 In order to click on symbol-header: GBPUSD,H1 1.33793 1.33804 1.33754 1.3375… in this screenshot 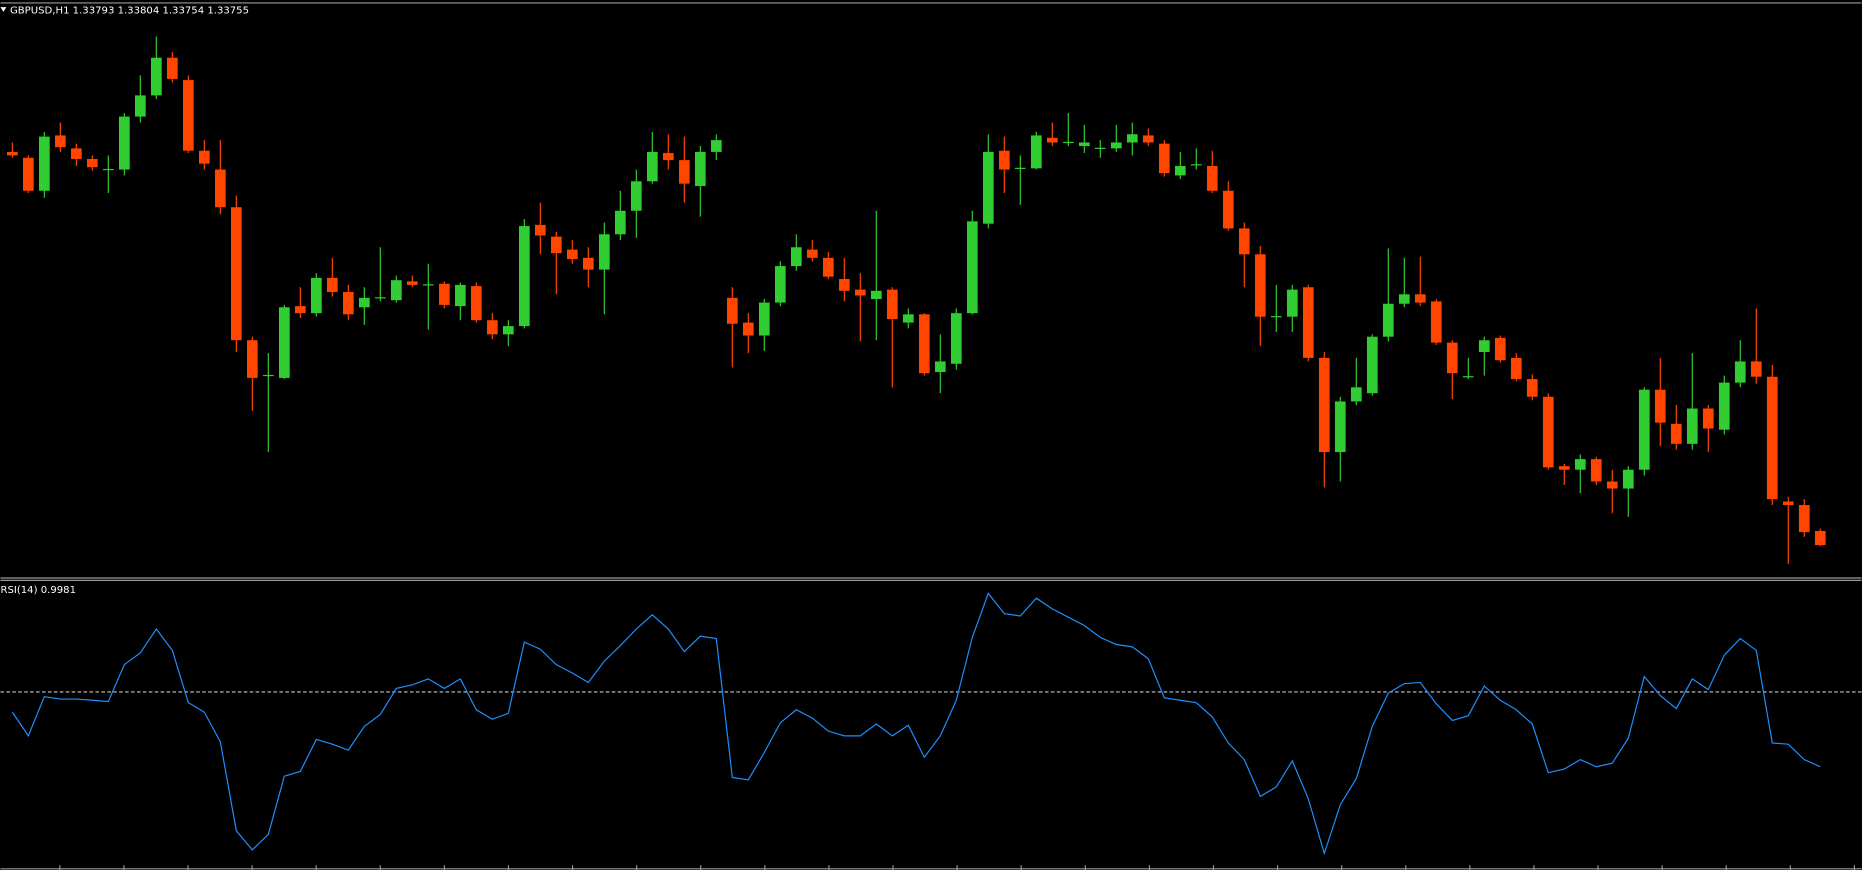, I will do `click(129, 11)`.